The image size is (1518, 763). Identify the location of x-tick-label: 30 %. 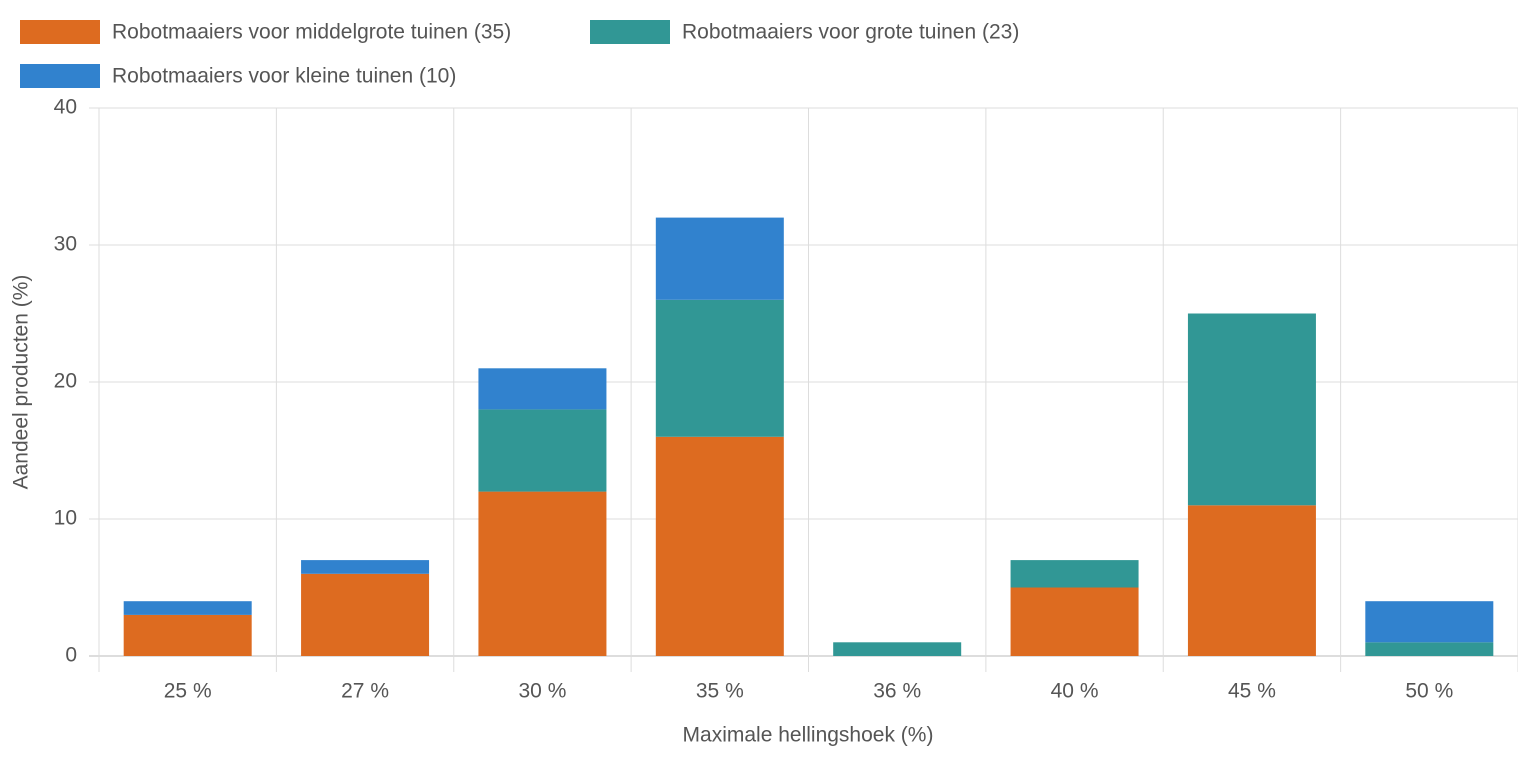
(543, 691).